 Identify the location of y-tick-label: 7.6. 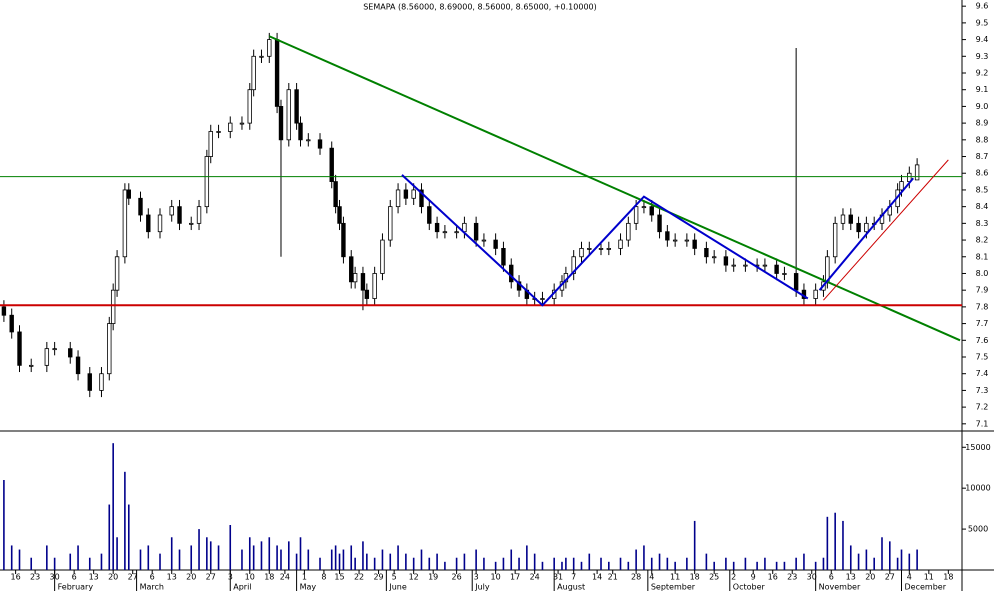
(982, 340).